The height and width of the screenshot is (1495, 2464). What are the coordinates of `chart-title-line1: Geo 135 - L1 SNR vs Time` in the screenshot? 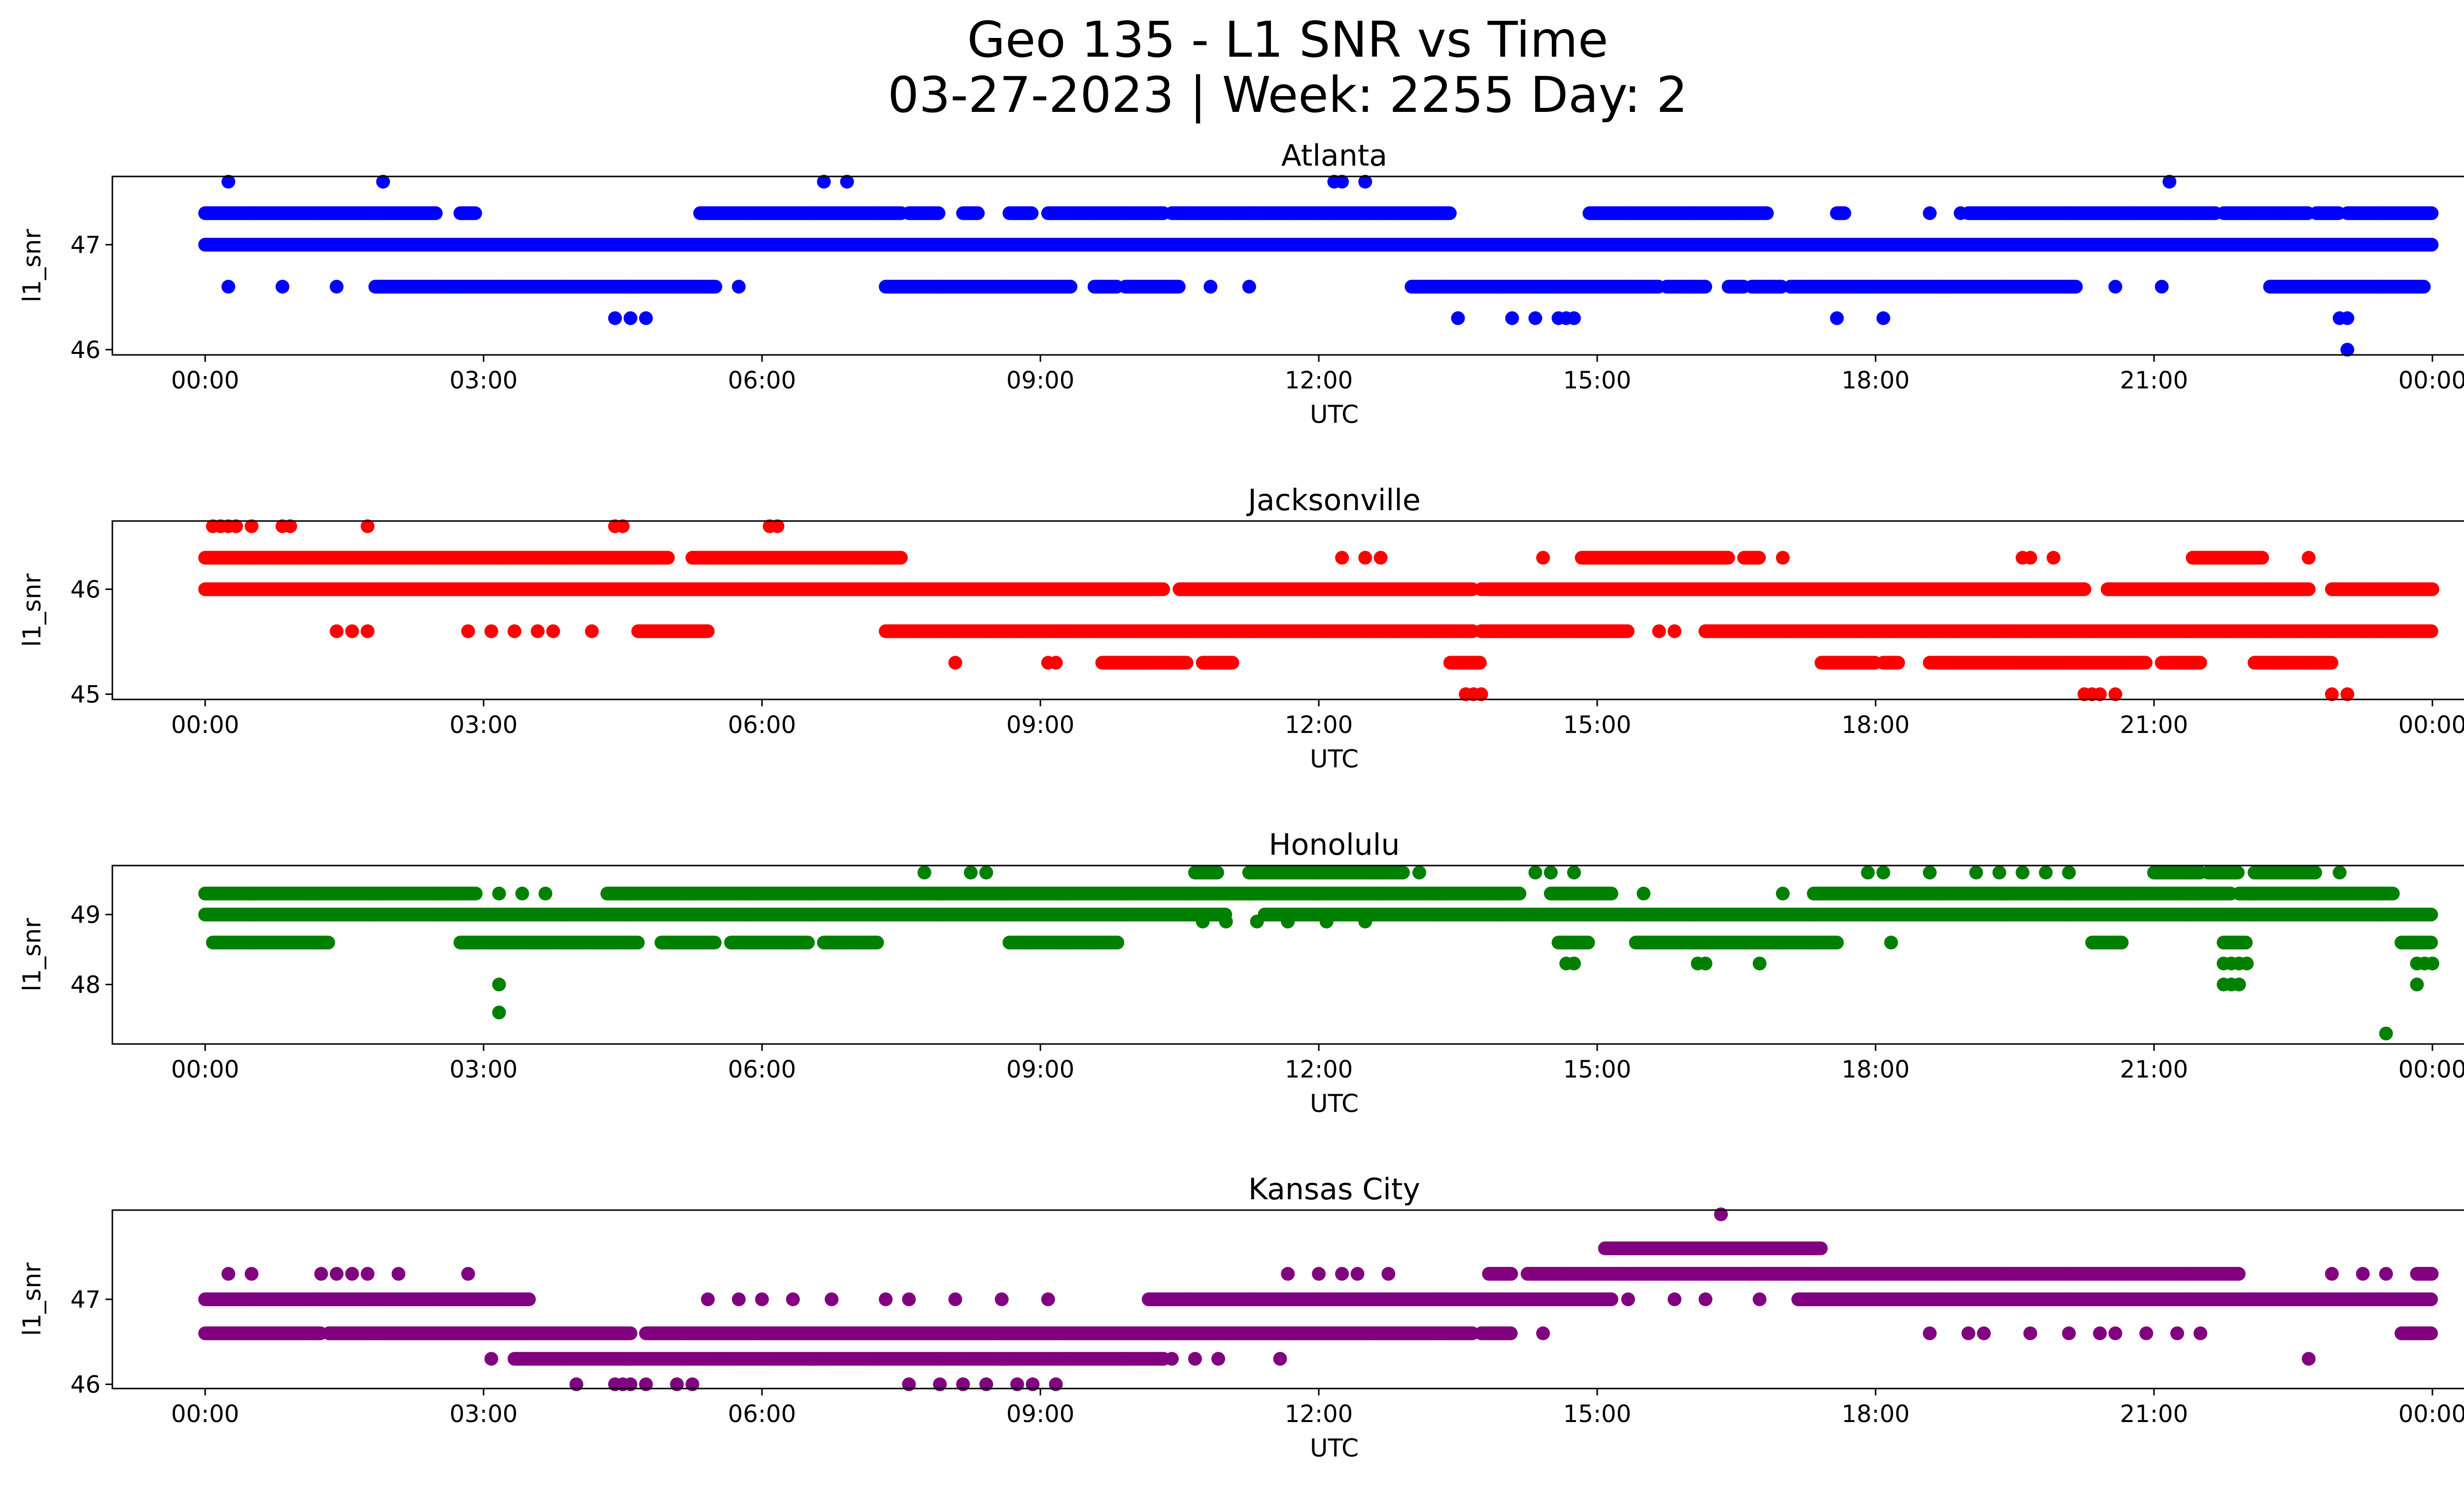 It's located at (1287, 40).